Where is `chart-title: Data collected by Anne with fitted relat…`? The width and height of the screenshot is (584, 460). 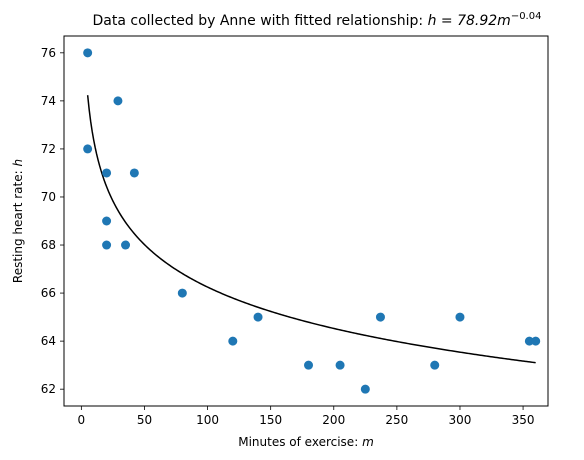
chart-title: Data collected by Anne with fitted relat… is located at coordinates (317, 20).